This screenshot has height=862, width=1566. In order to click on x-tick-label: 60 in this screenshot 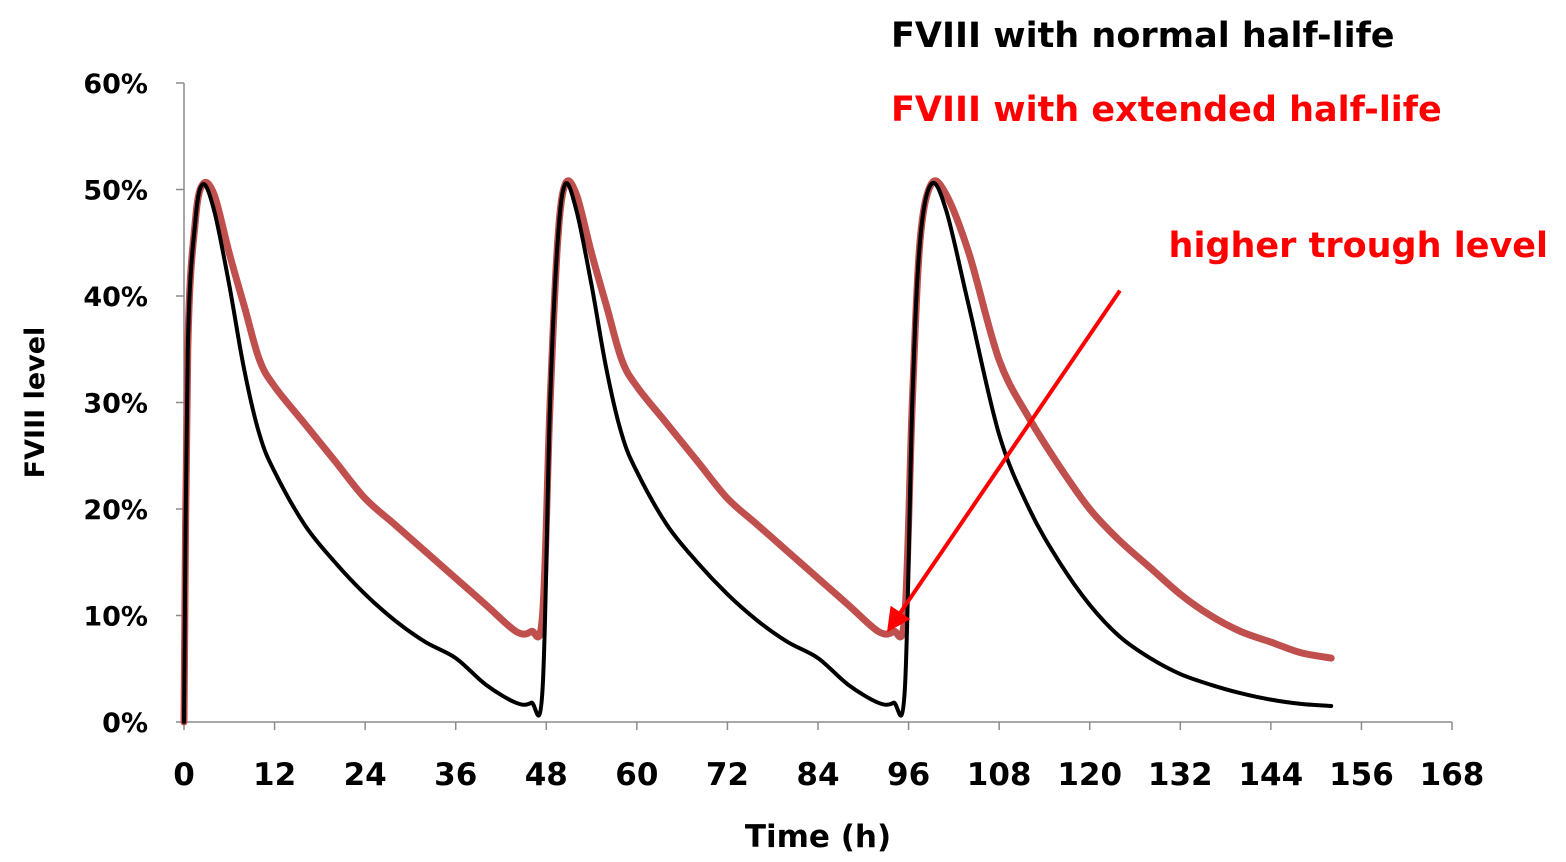, I will do `click(636, 775)`.